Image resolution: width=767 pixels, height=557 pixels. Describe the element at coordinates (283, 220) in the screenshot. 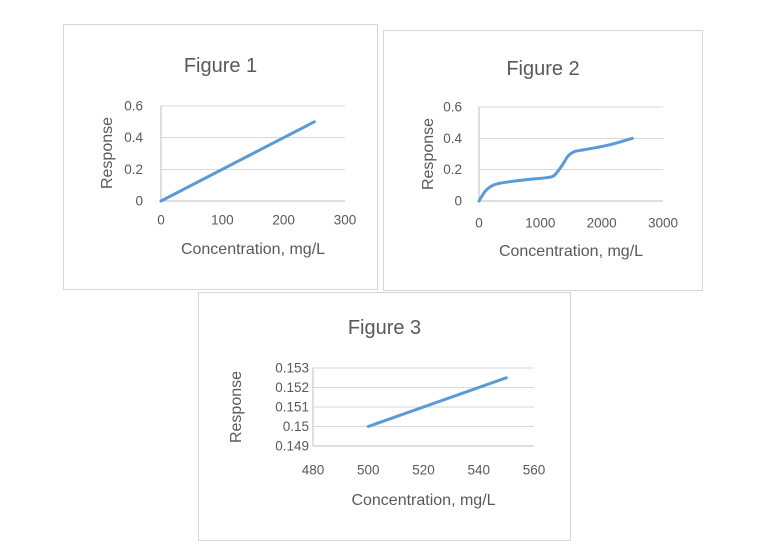

I see `x-tick-label: 200` at that location.